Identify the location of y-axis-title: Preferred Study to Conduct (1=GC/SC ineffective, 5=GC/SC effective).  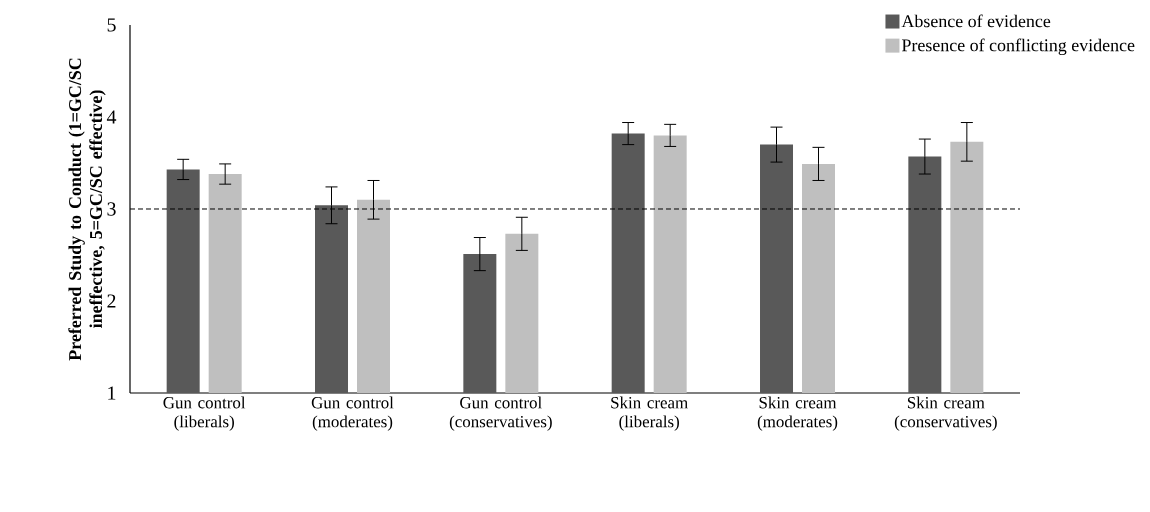
(87, 209).